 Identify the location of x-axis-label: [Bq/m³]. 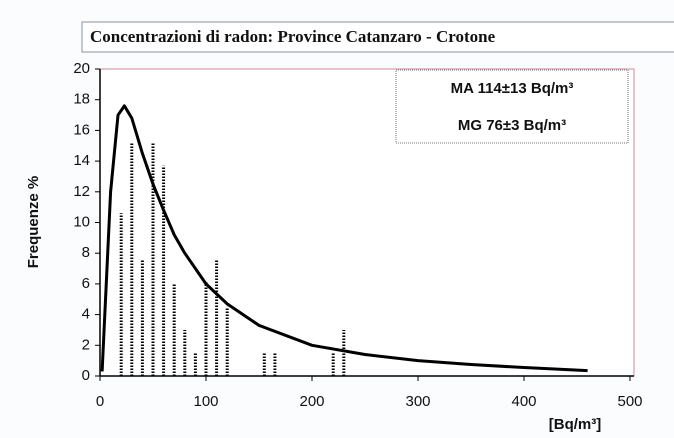
(575, 424).